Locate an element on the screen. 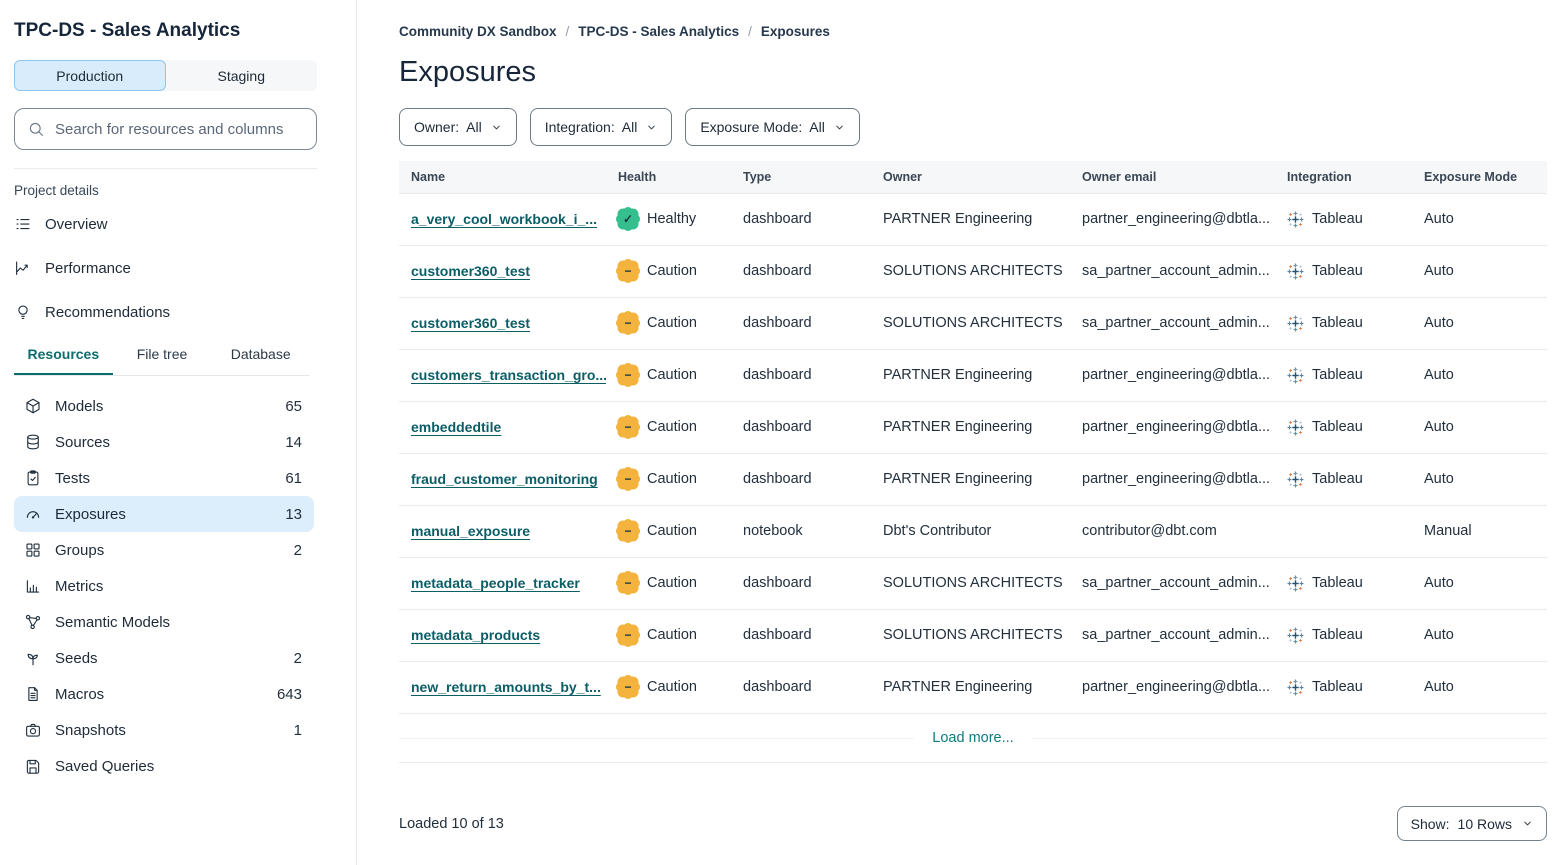 This screenshot has height=865, width=1559. resource-label: Snapshots is located at coordinates (90, 730).